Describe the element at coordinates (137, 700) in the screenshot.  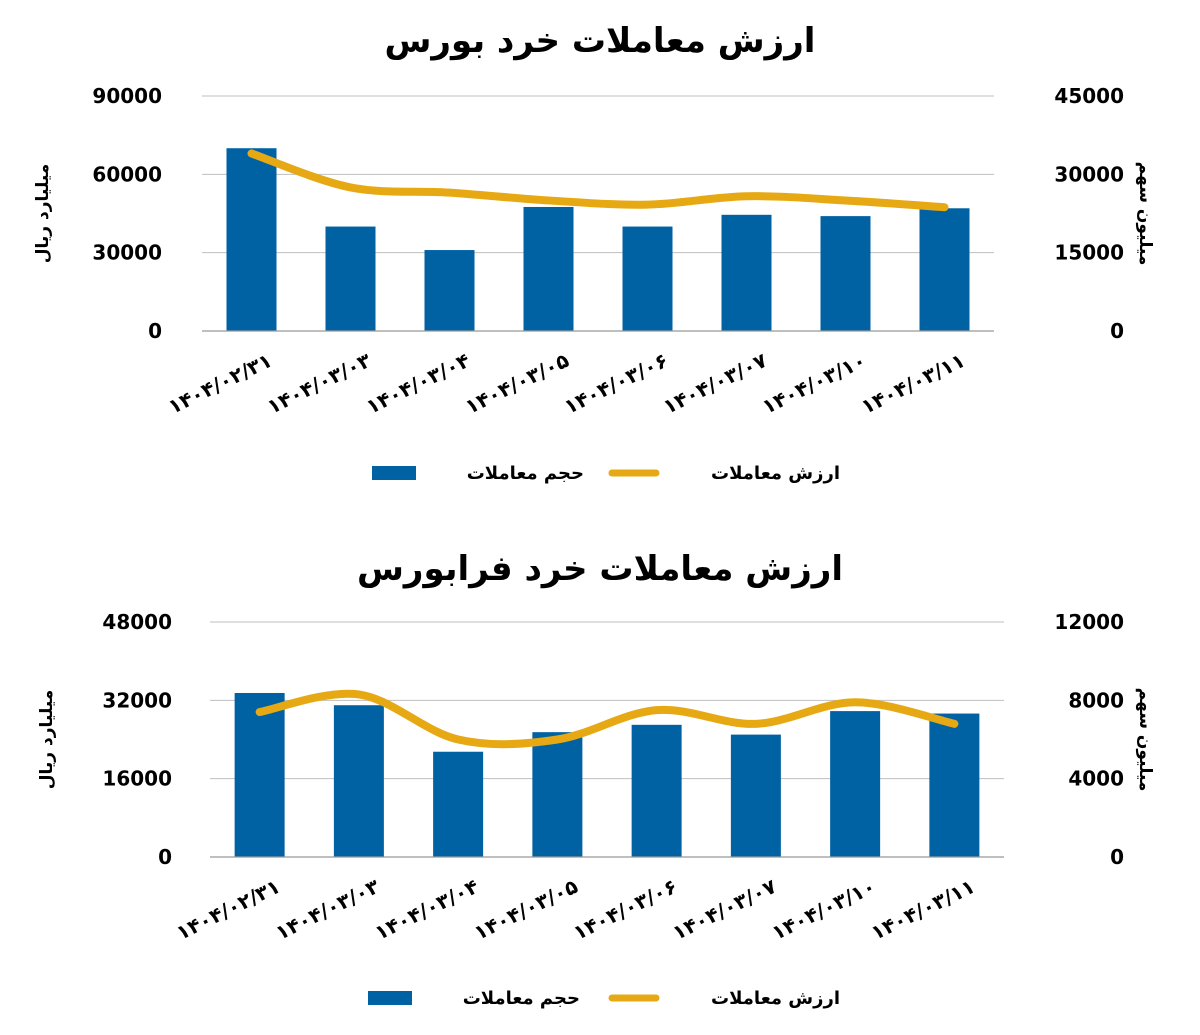
I see `y-left-tick-label: 32000` at that location.